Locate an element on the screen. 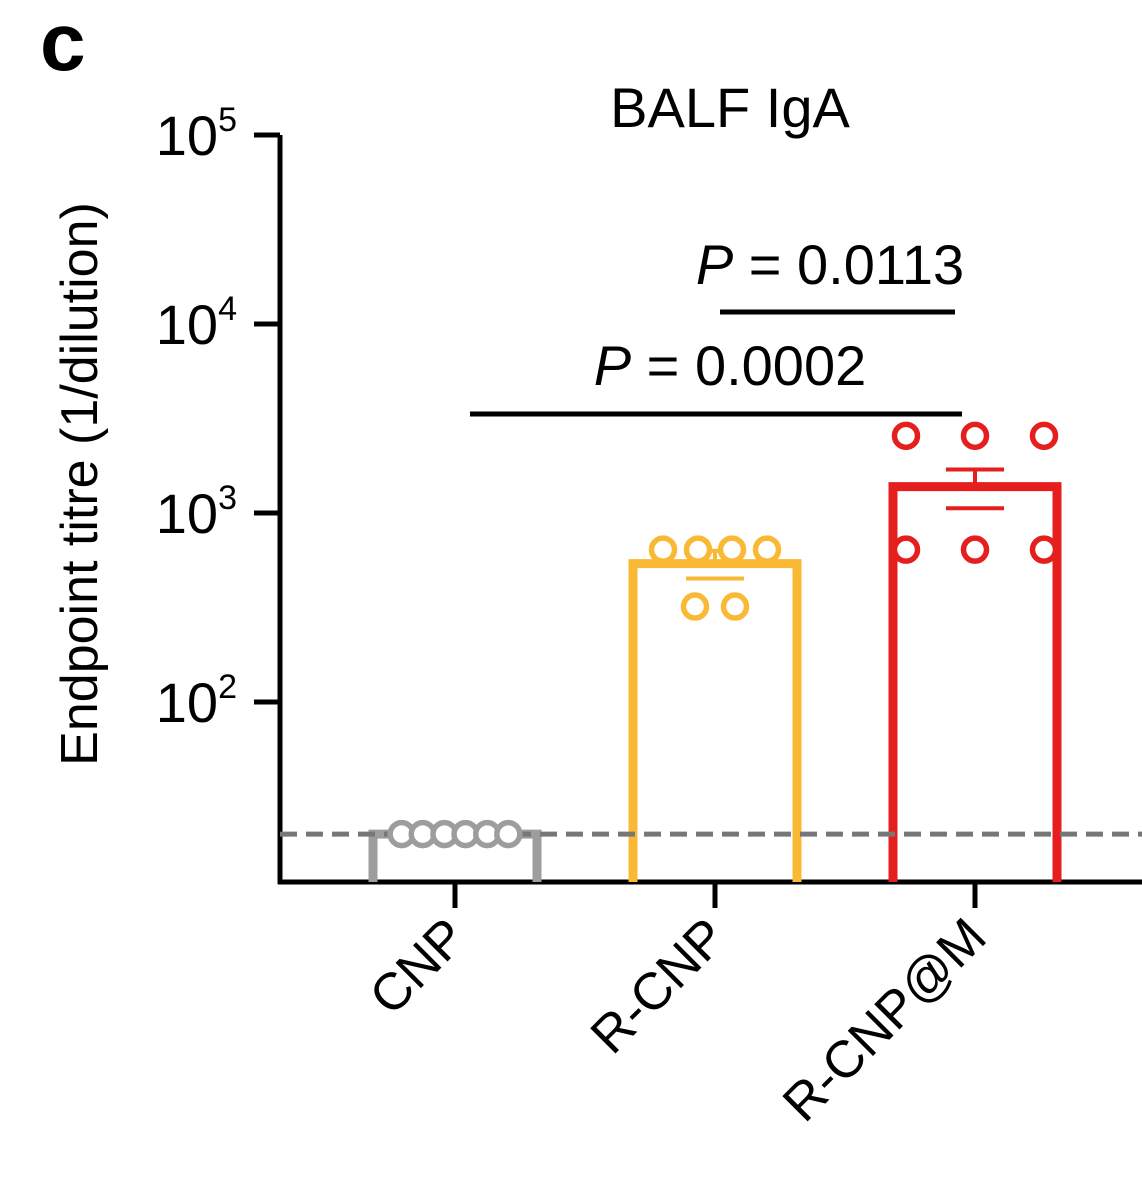 Image resolution: width=1142 pixels, height=1198 pixels. significance-label: P = 0.0113 is located at coordinates (830, 264).